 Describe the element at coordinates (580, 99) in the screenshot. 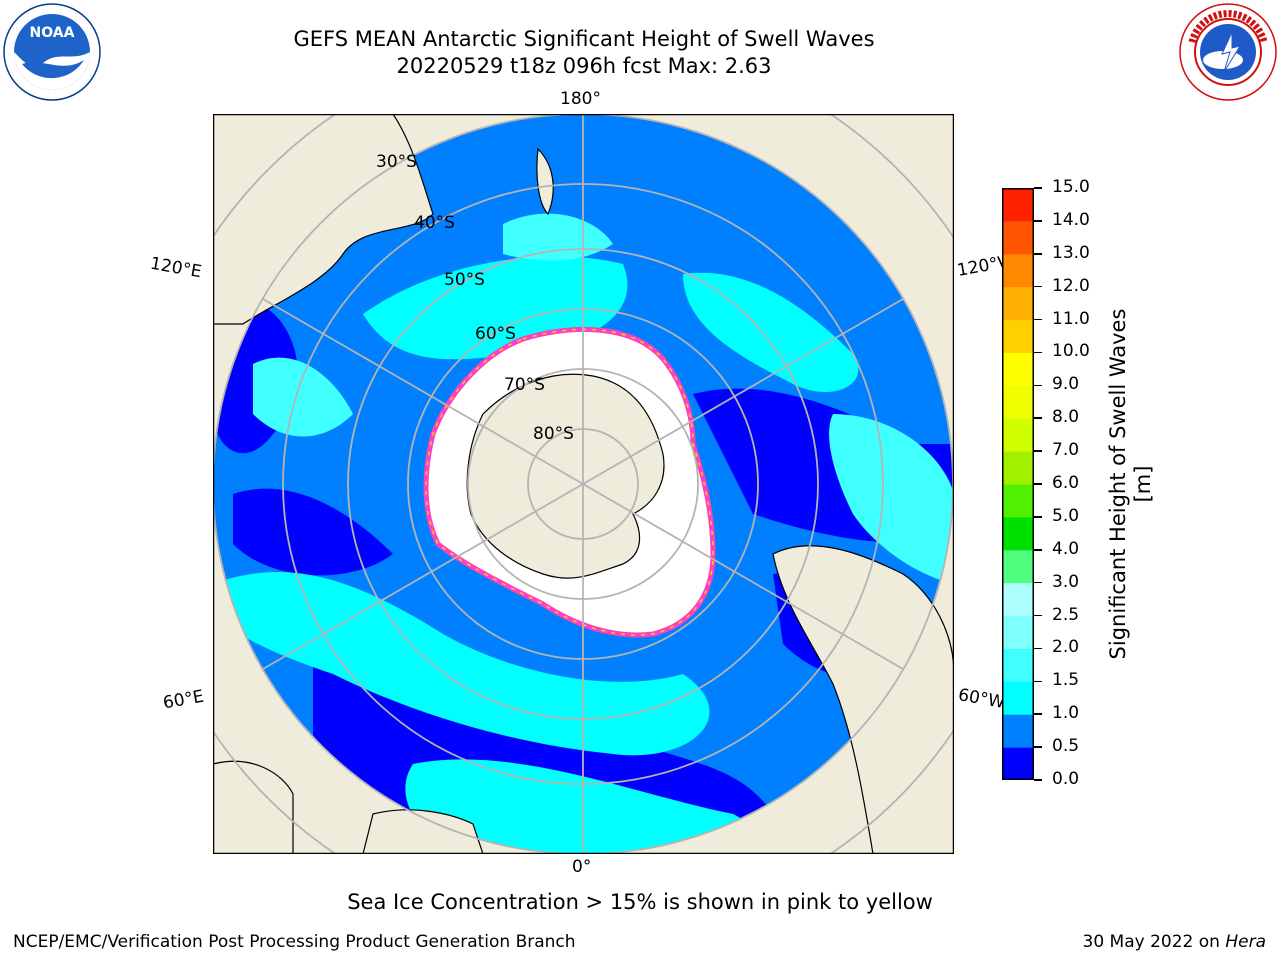

I see `lon-label-180: 180°` at that location.